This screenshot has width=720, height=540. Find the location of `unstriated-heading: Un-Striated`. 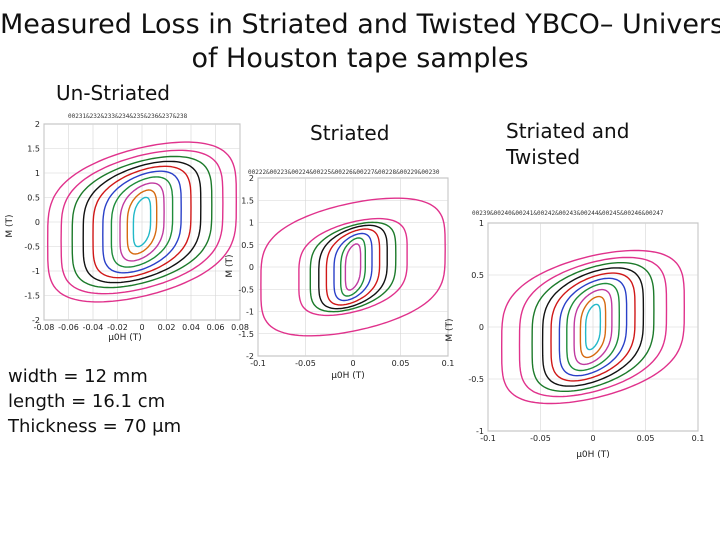

unstriated-heading: Un-Striated is located at coordinates (113, 93).